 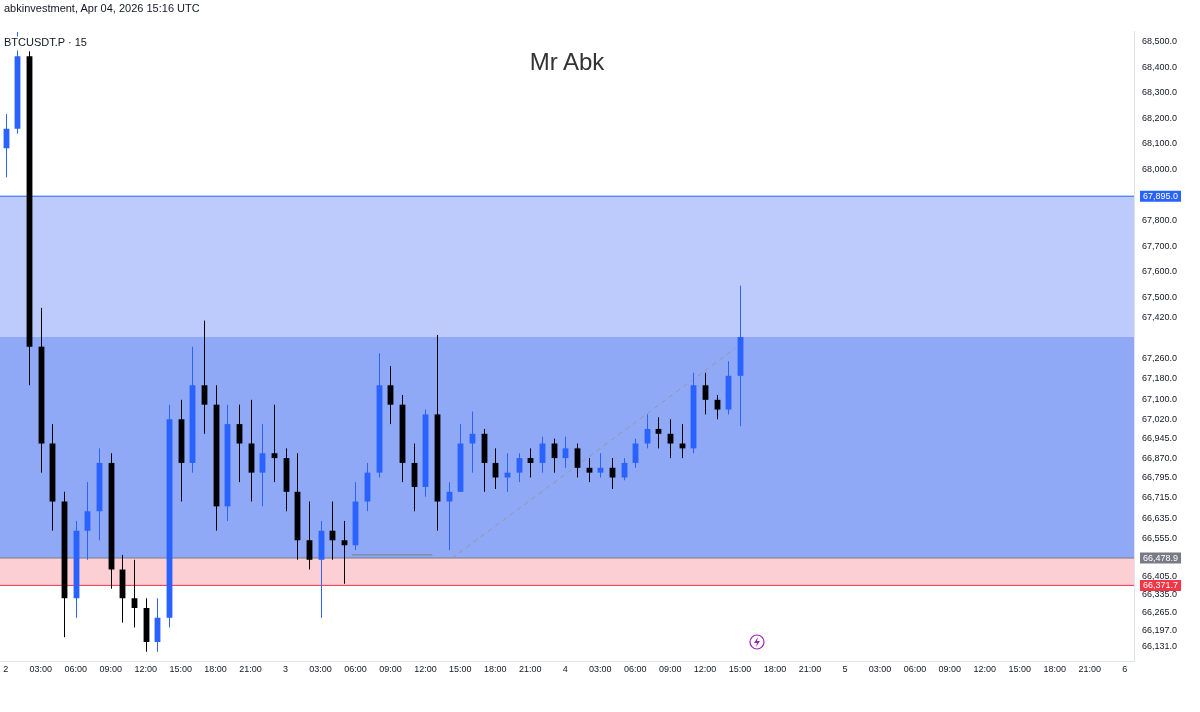 I want to click on y-tick-label: 66,715.0, so click(x=1160, y=497).